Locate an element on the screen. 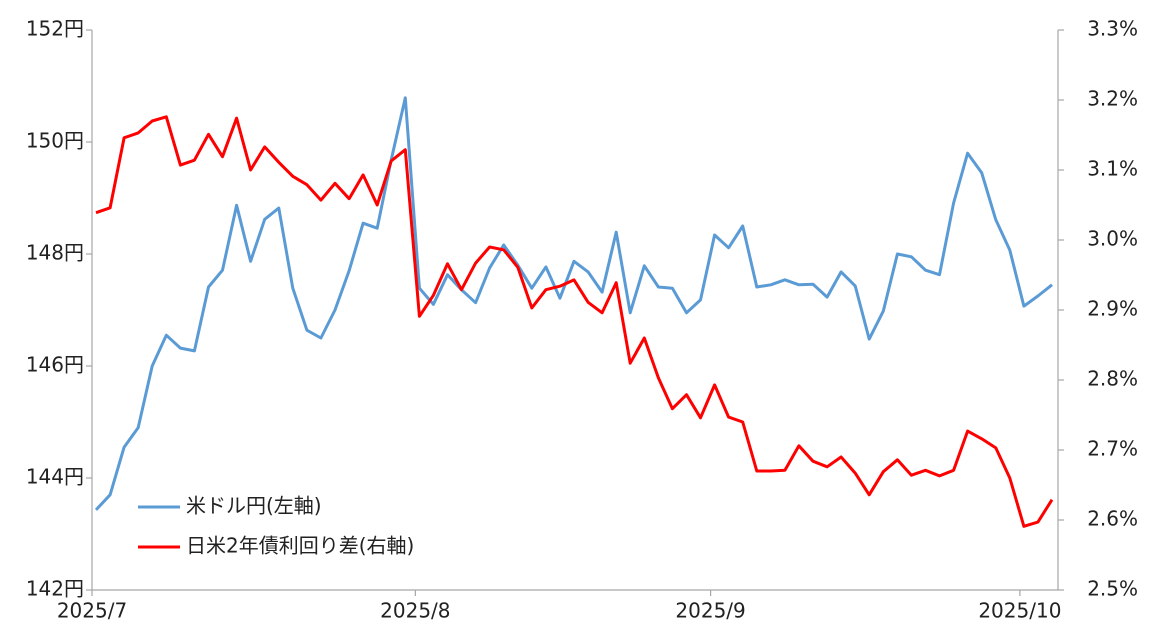 The image size is (1149, 634). y2-tick-label: 2.8% is located at coordinates (1112, 379).